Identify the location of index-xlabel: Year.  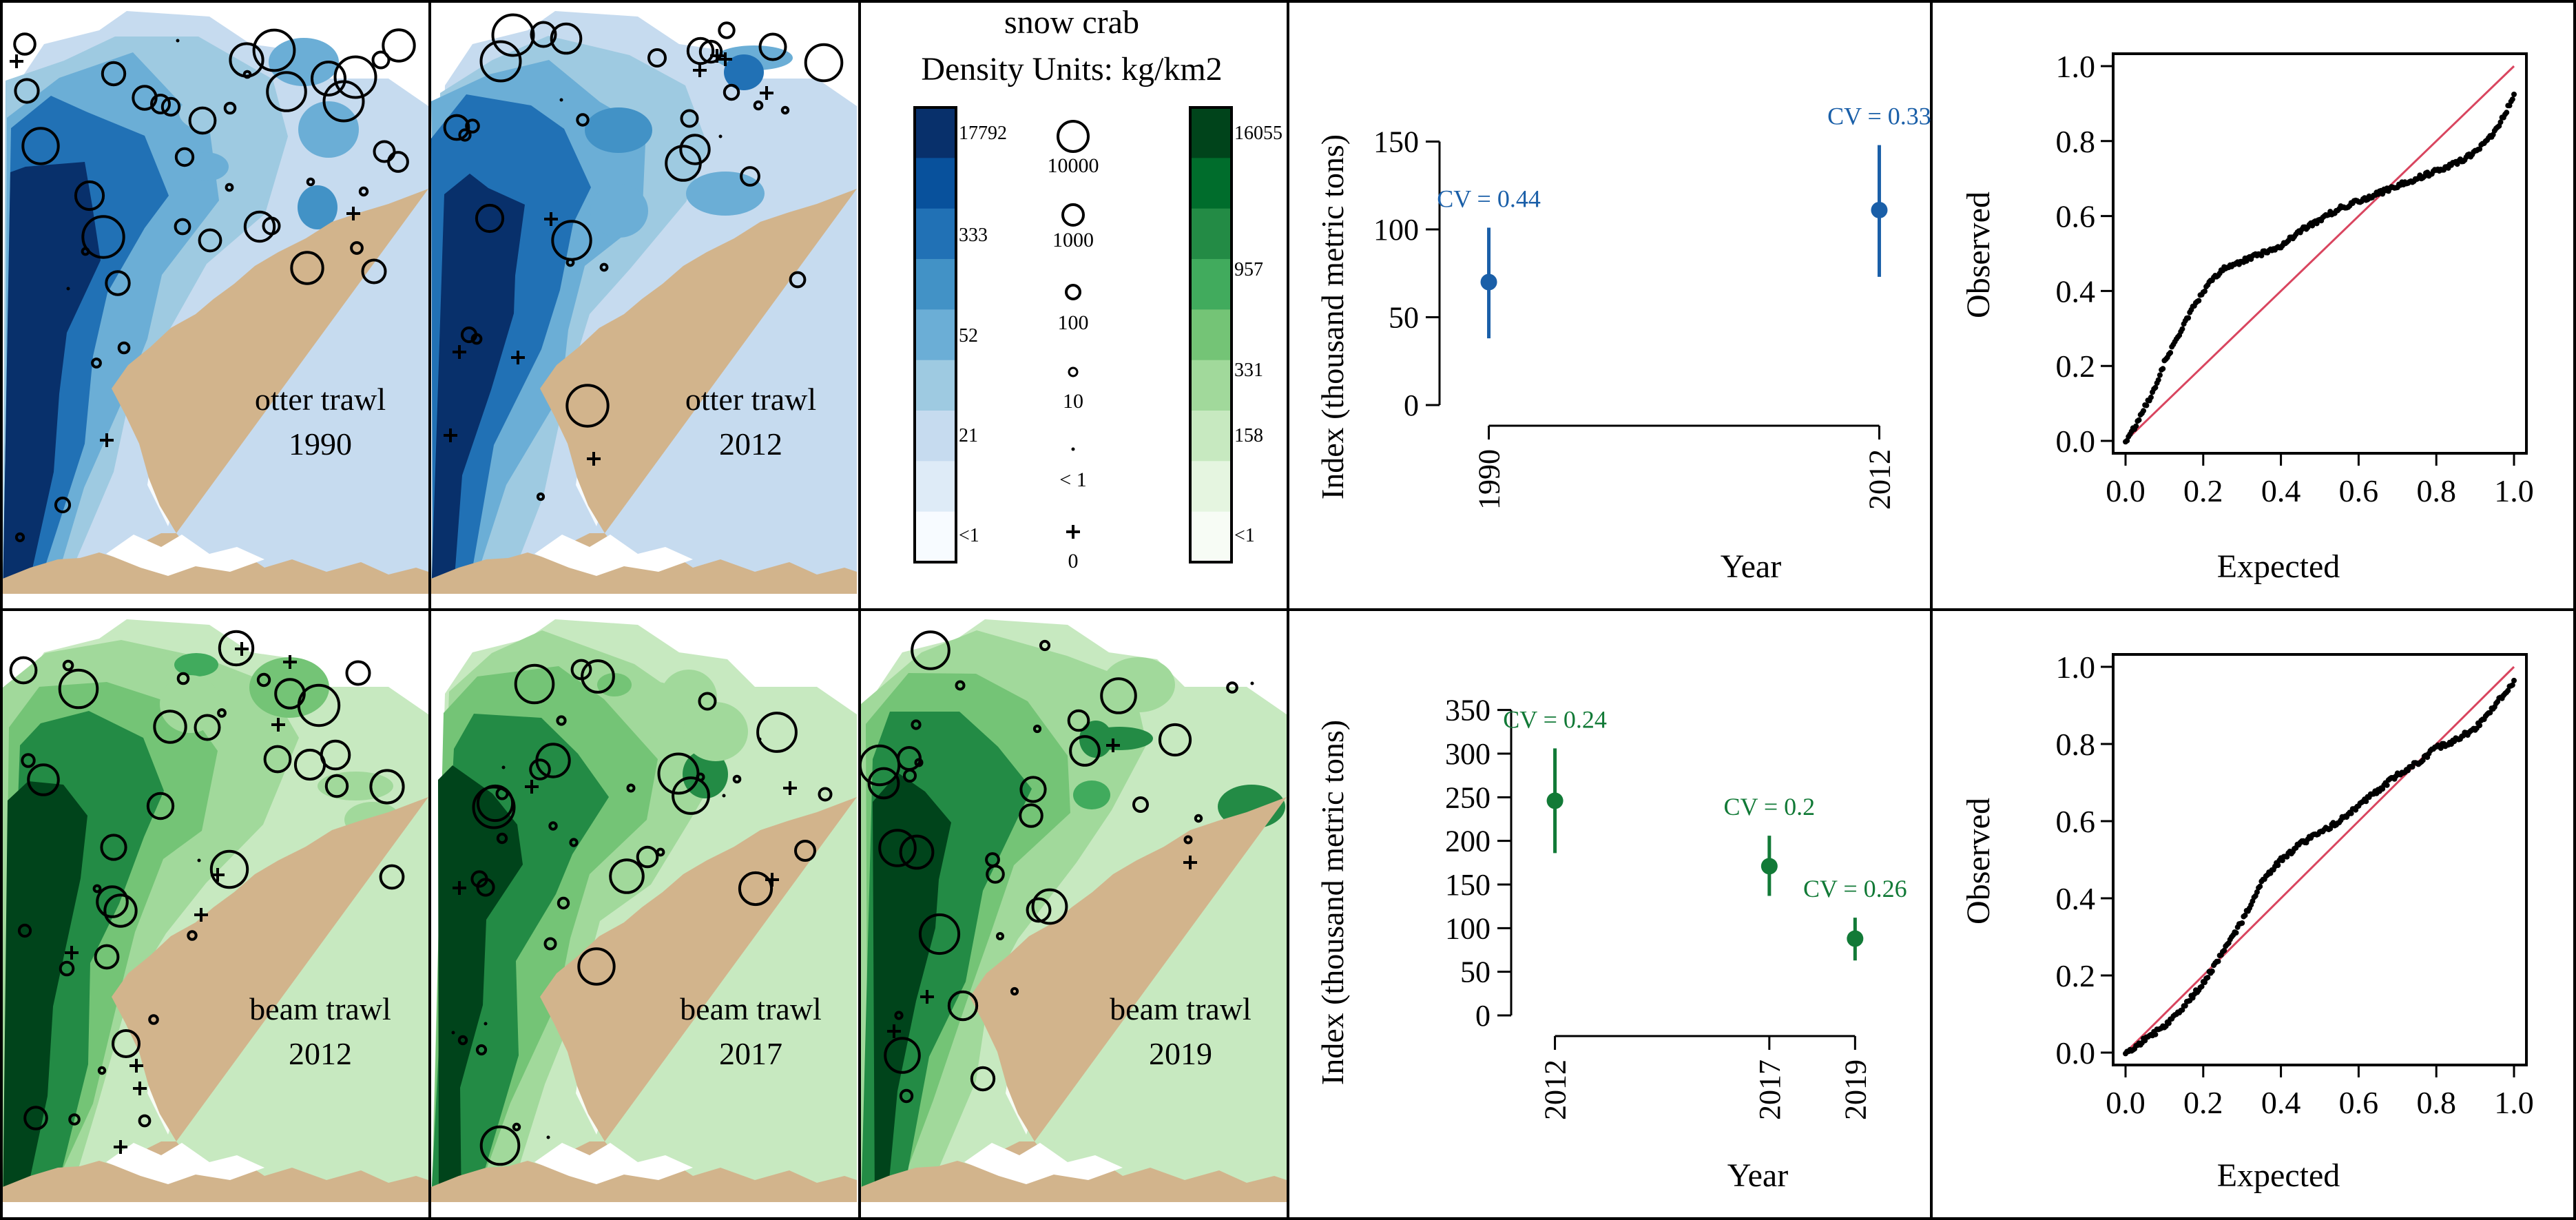
(1751, 566).